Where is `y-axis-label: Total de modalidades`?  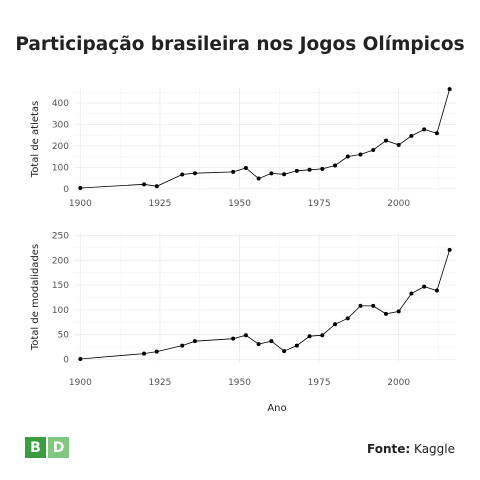 y-axis-label: Total de modalidades is located at coordinates (35, 297).